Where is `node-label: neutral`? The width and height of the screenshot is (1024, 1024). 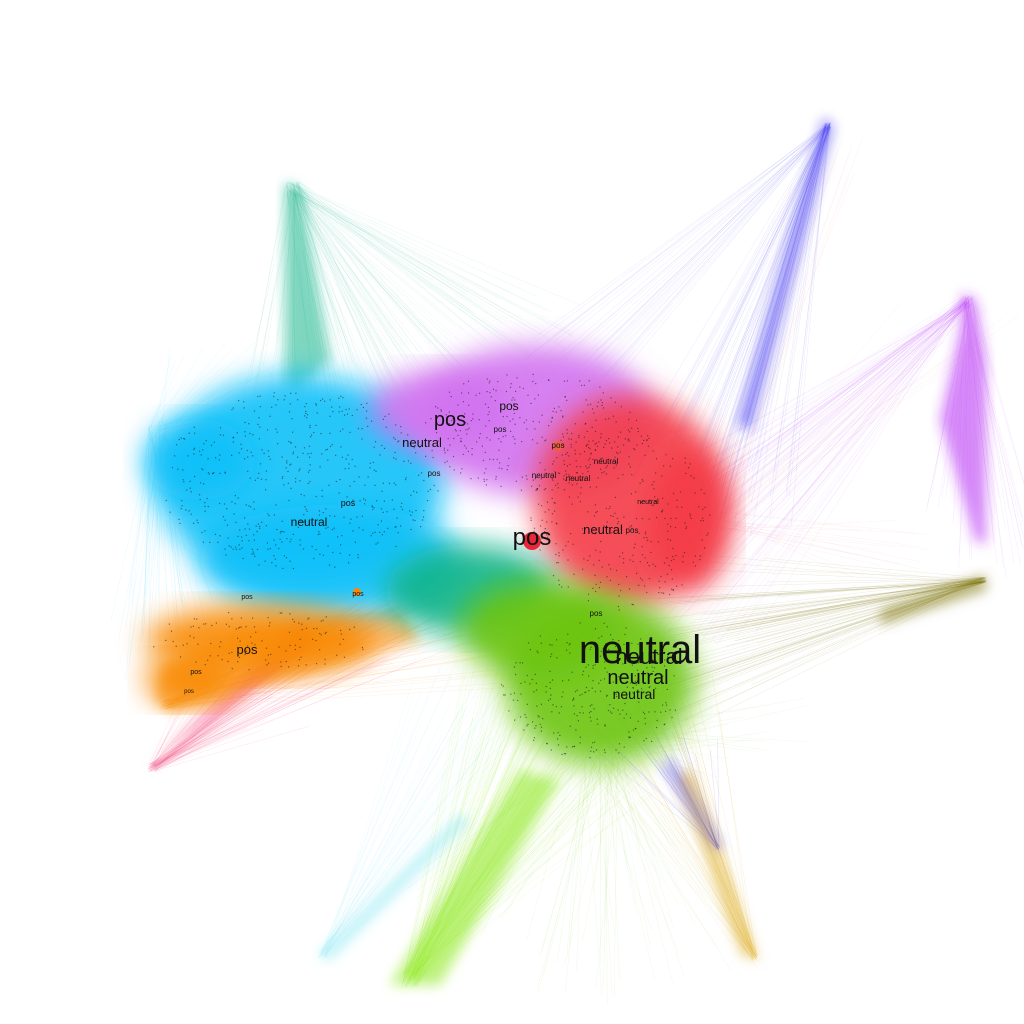
node-label: neutral is located at coordinates (648, 656).